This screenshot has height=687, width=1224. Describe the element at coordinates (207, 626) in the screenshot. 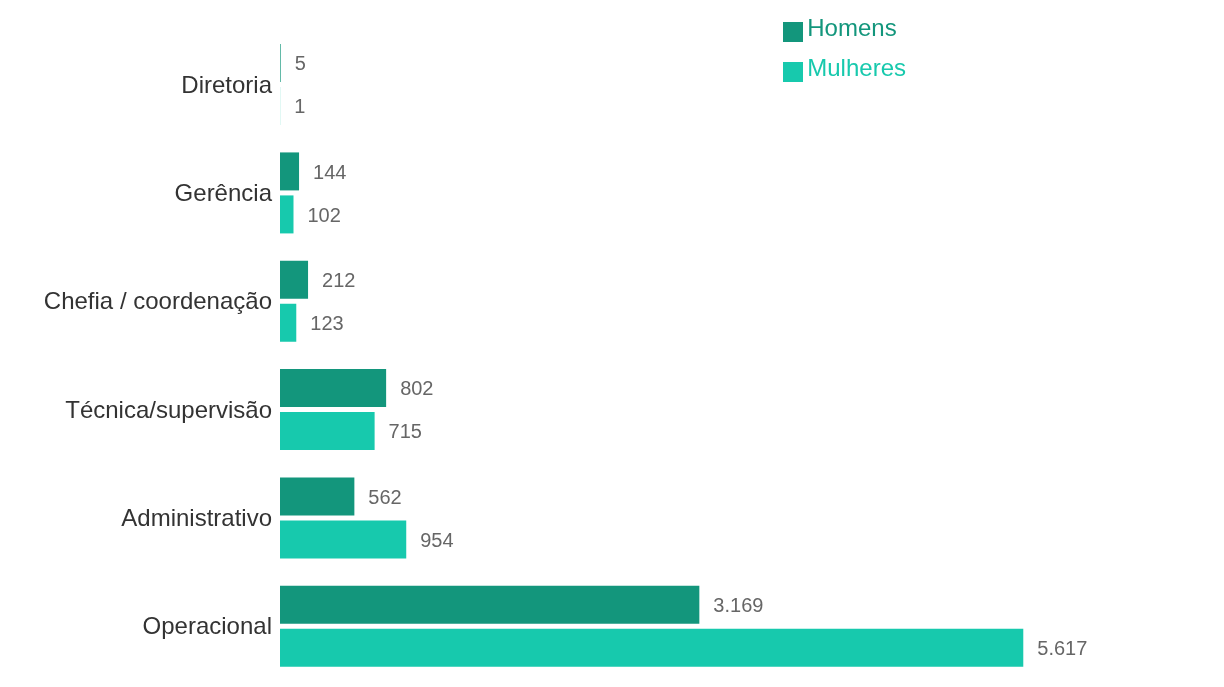

I see `y-tick-label: Operacional` at that location.